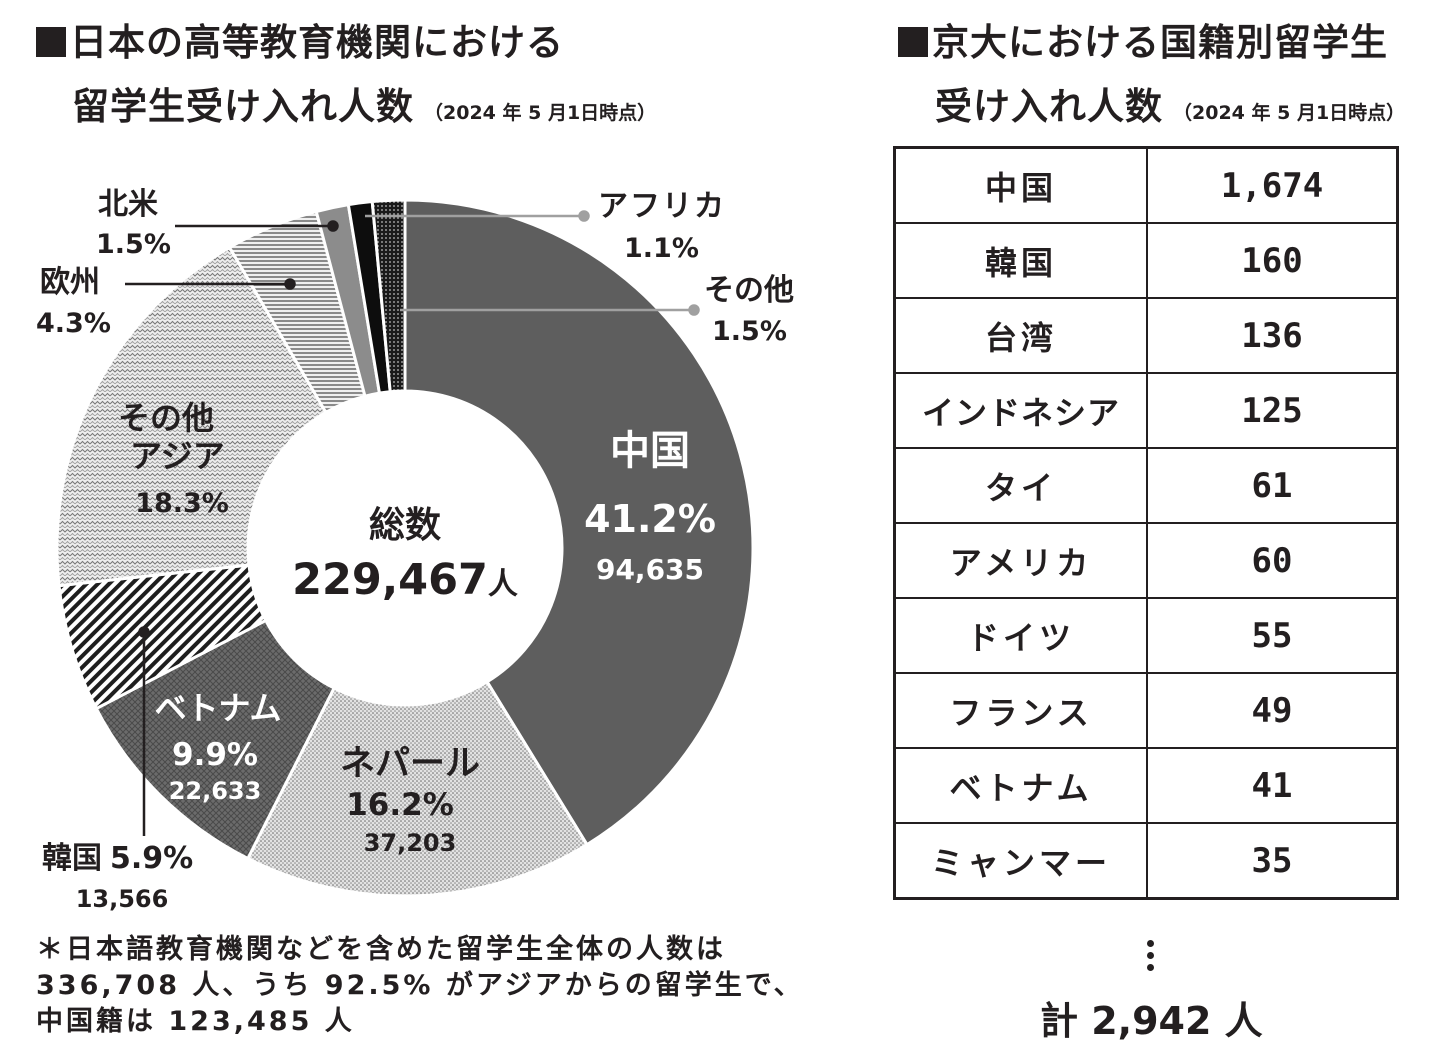  What do you see at coordinates (650, 569) in the screenshot?
I see `china-count-label: 94,635` at bounding box center [650, 569].